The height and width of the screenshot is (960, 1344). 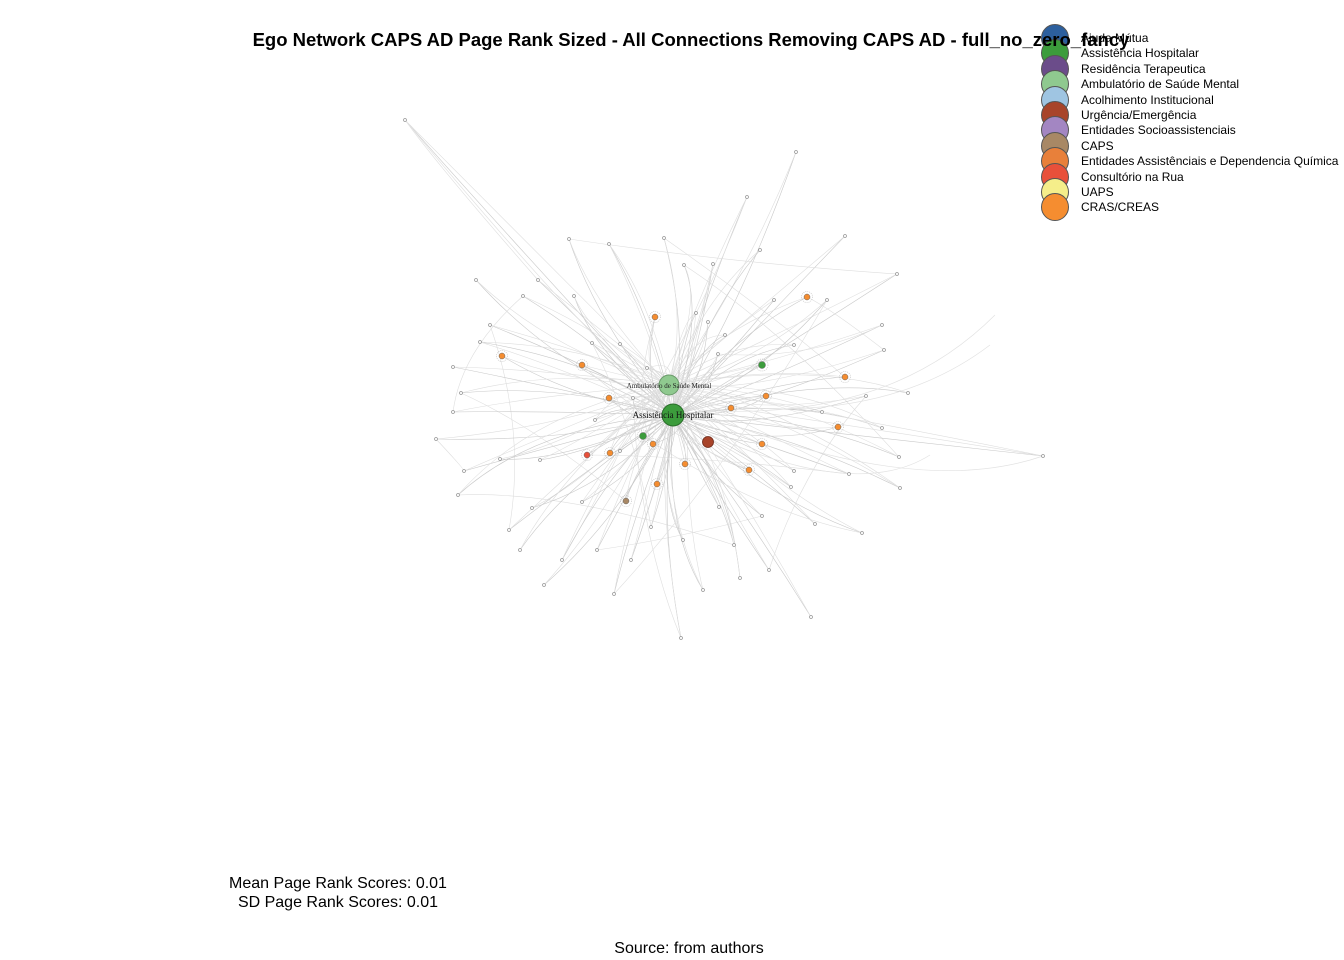 I want to click on legend-label: CRAS/CREAS, so click(x=1120, y=207).